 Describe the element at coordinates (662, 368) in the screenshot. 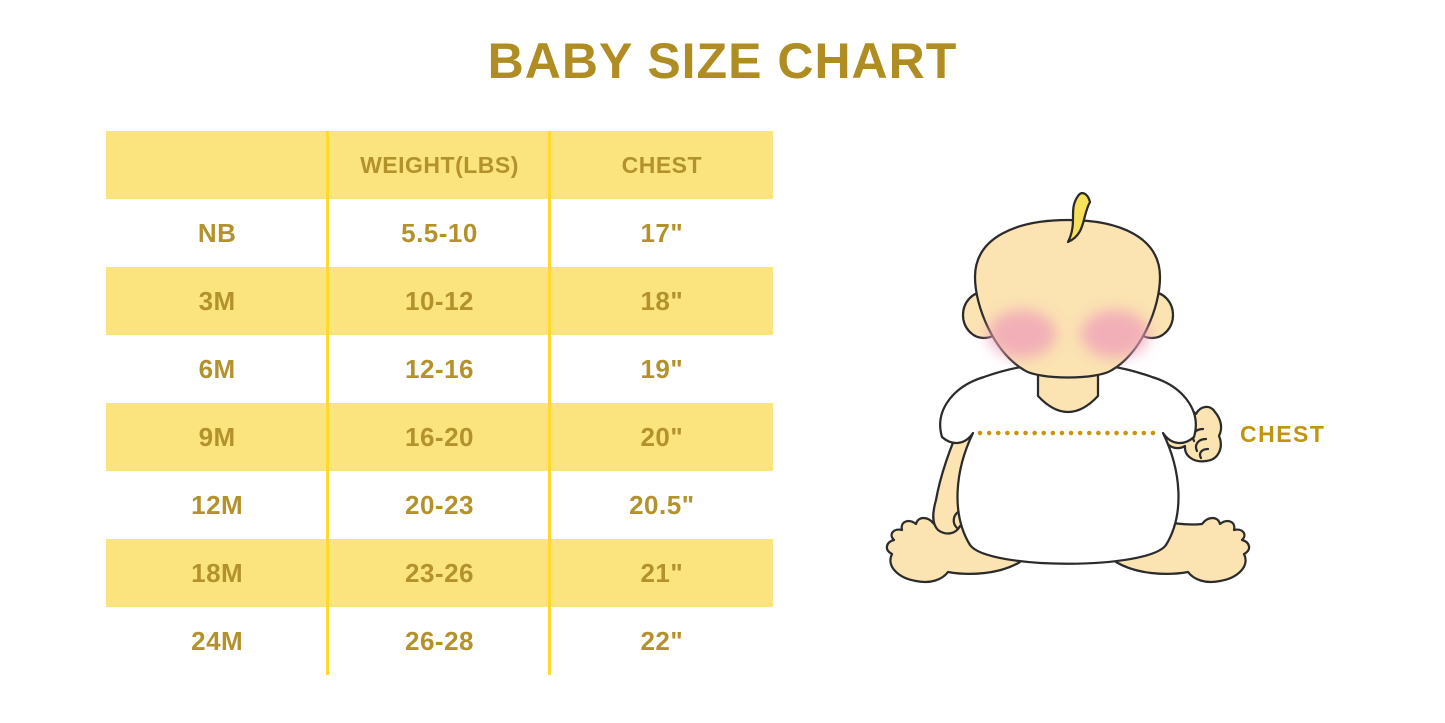

I see `chest-cell: 19"` at that location.